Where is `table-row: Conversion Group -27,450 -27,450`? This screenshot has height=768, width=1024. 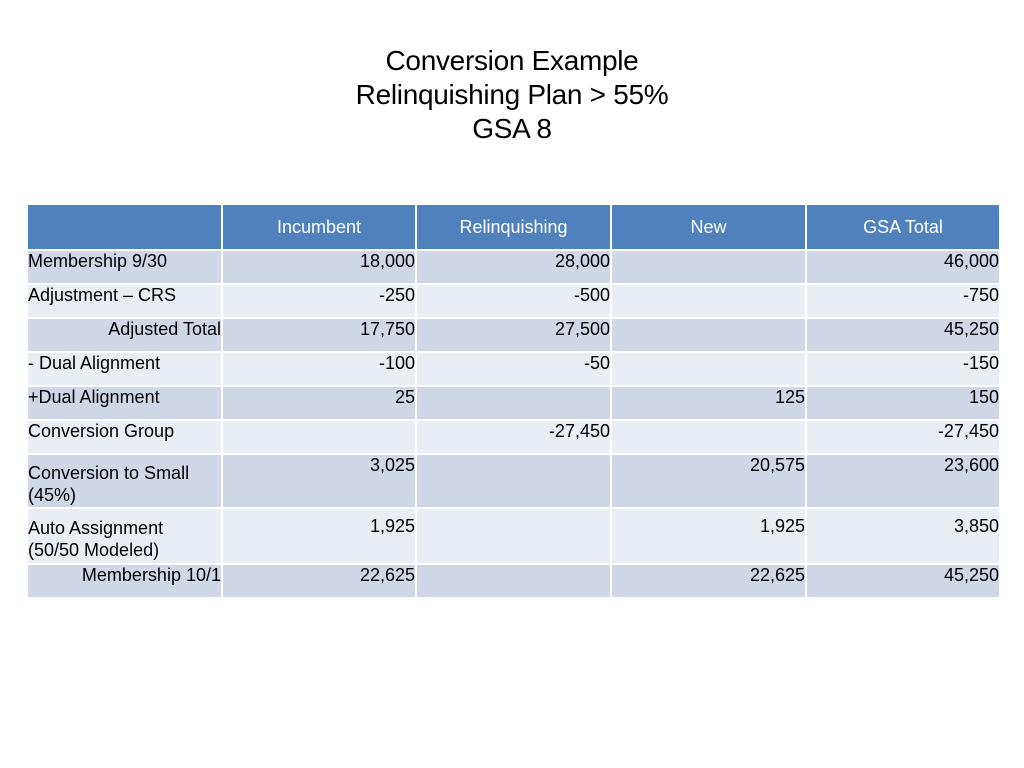
table-row: Conversion Group -27,450 -27,450 is located at coordinates (513, 437).